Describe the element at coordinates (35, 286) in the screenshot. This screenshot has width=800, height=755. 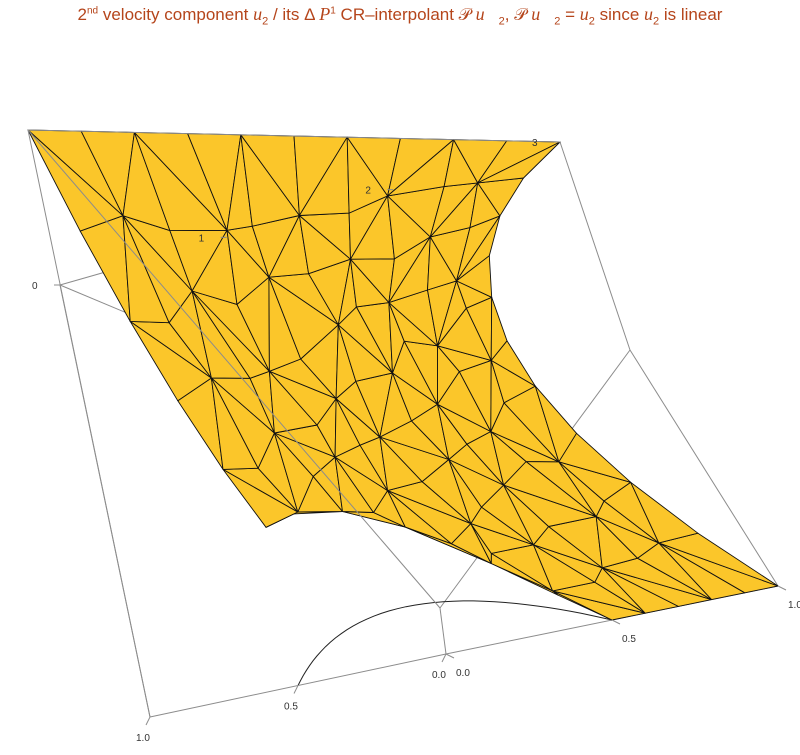
I see `z-tick-label: 0` at that location.